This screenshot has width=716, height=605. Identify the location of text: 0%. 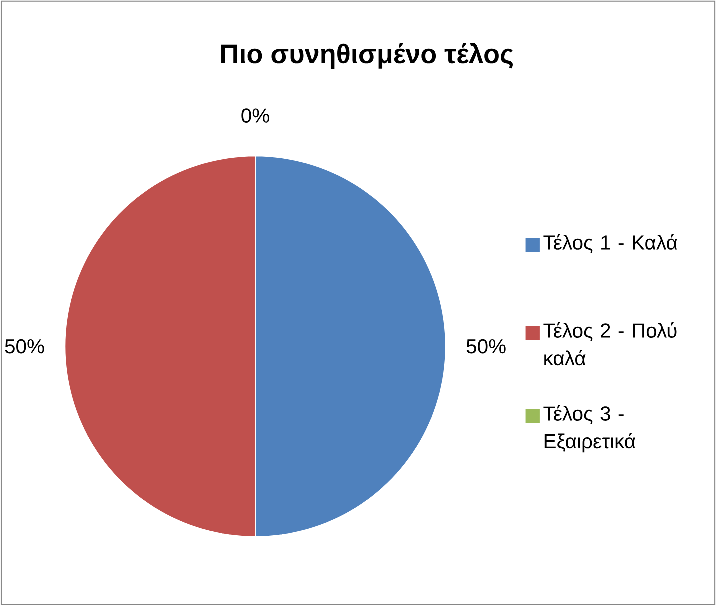
(256, 115).